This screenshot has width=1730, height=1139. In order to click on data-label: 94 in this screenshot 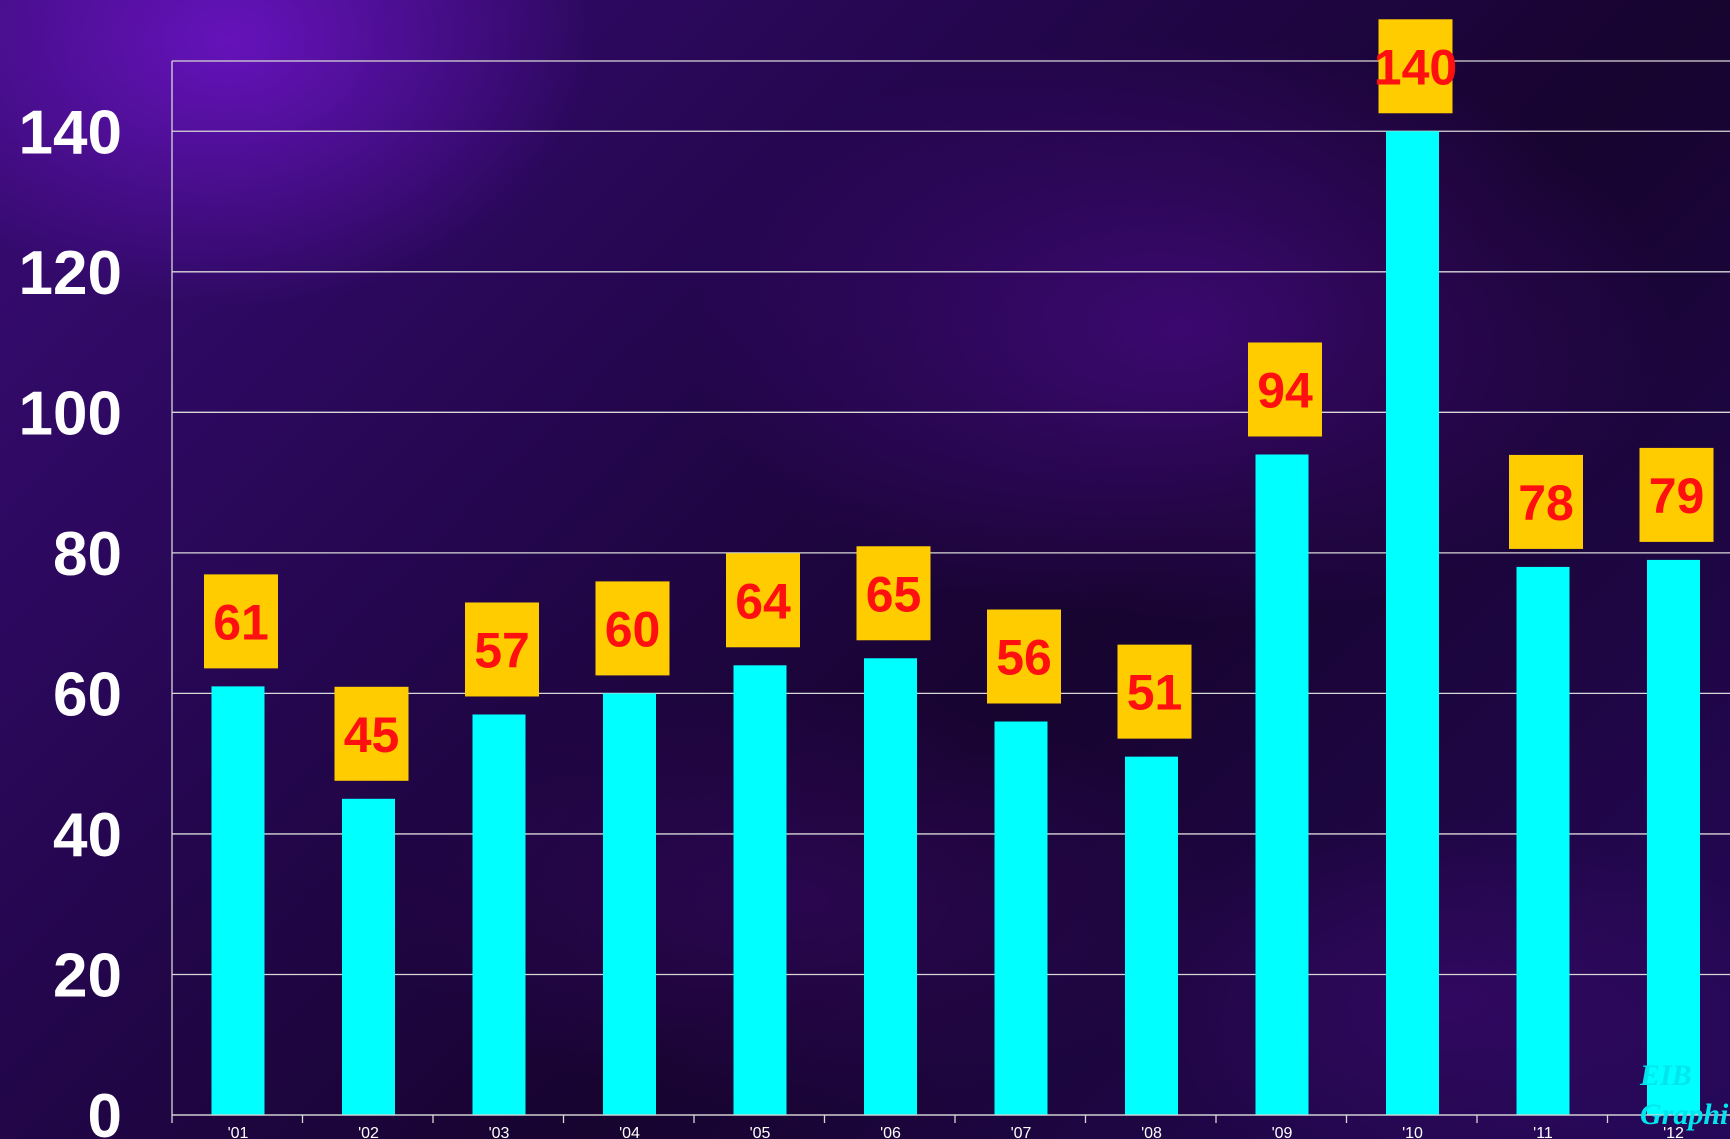, I will do `click(1285, 390)`.